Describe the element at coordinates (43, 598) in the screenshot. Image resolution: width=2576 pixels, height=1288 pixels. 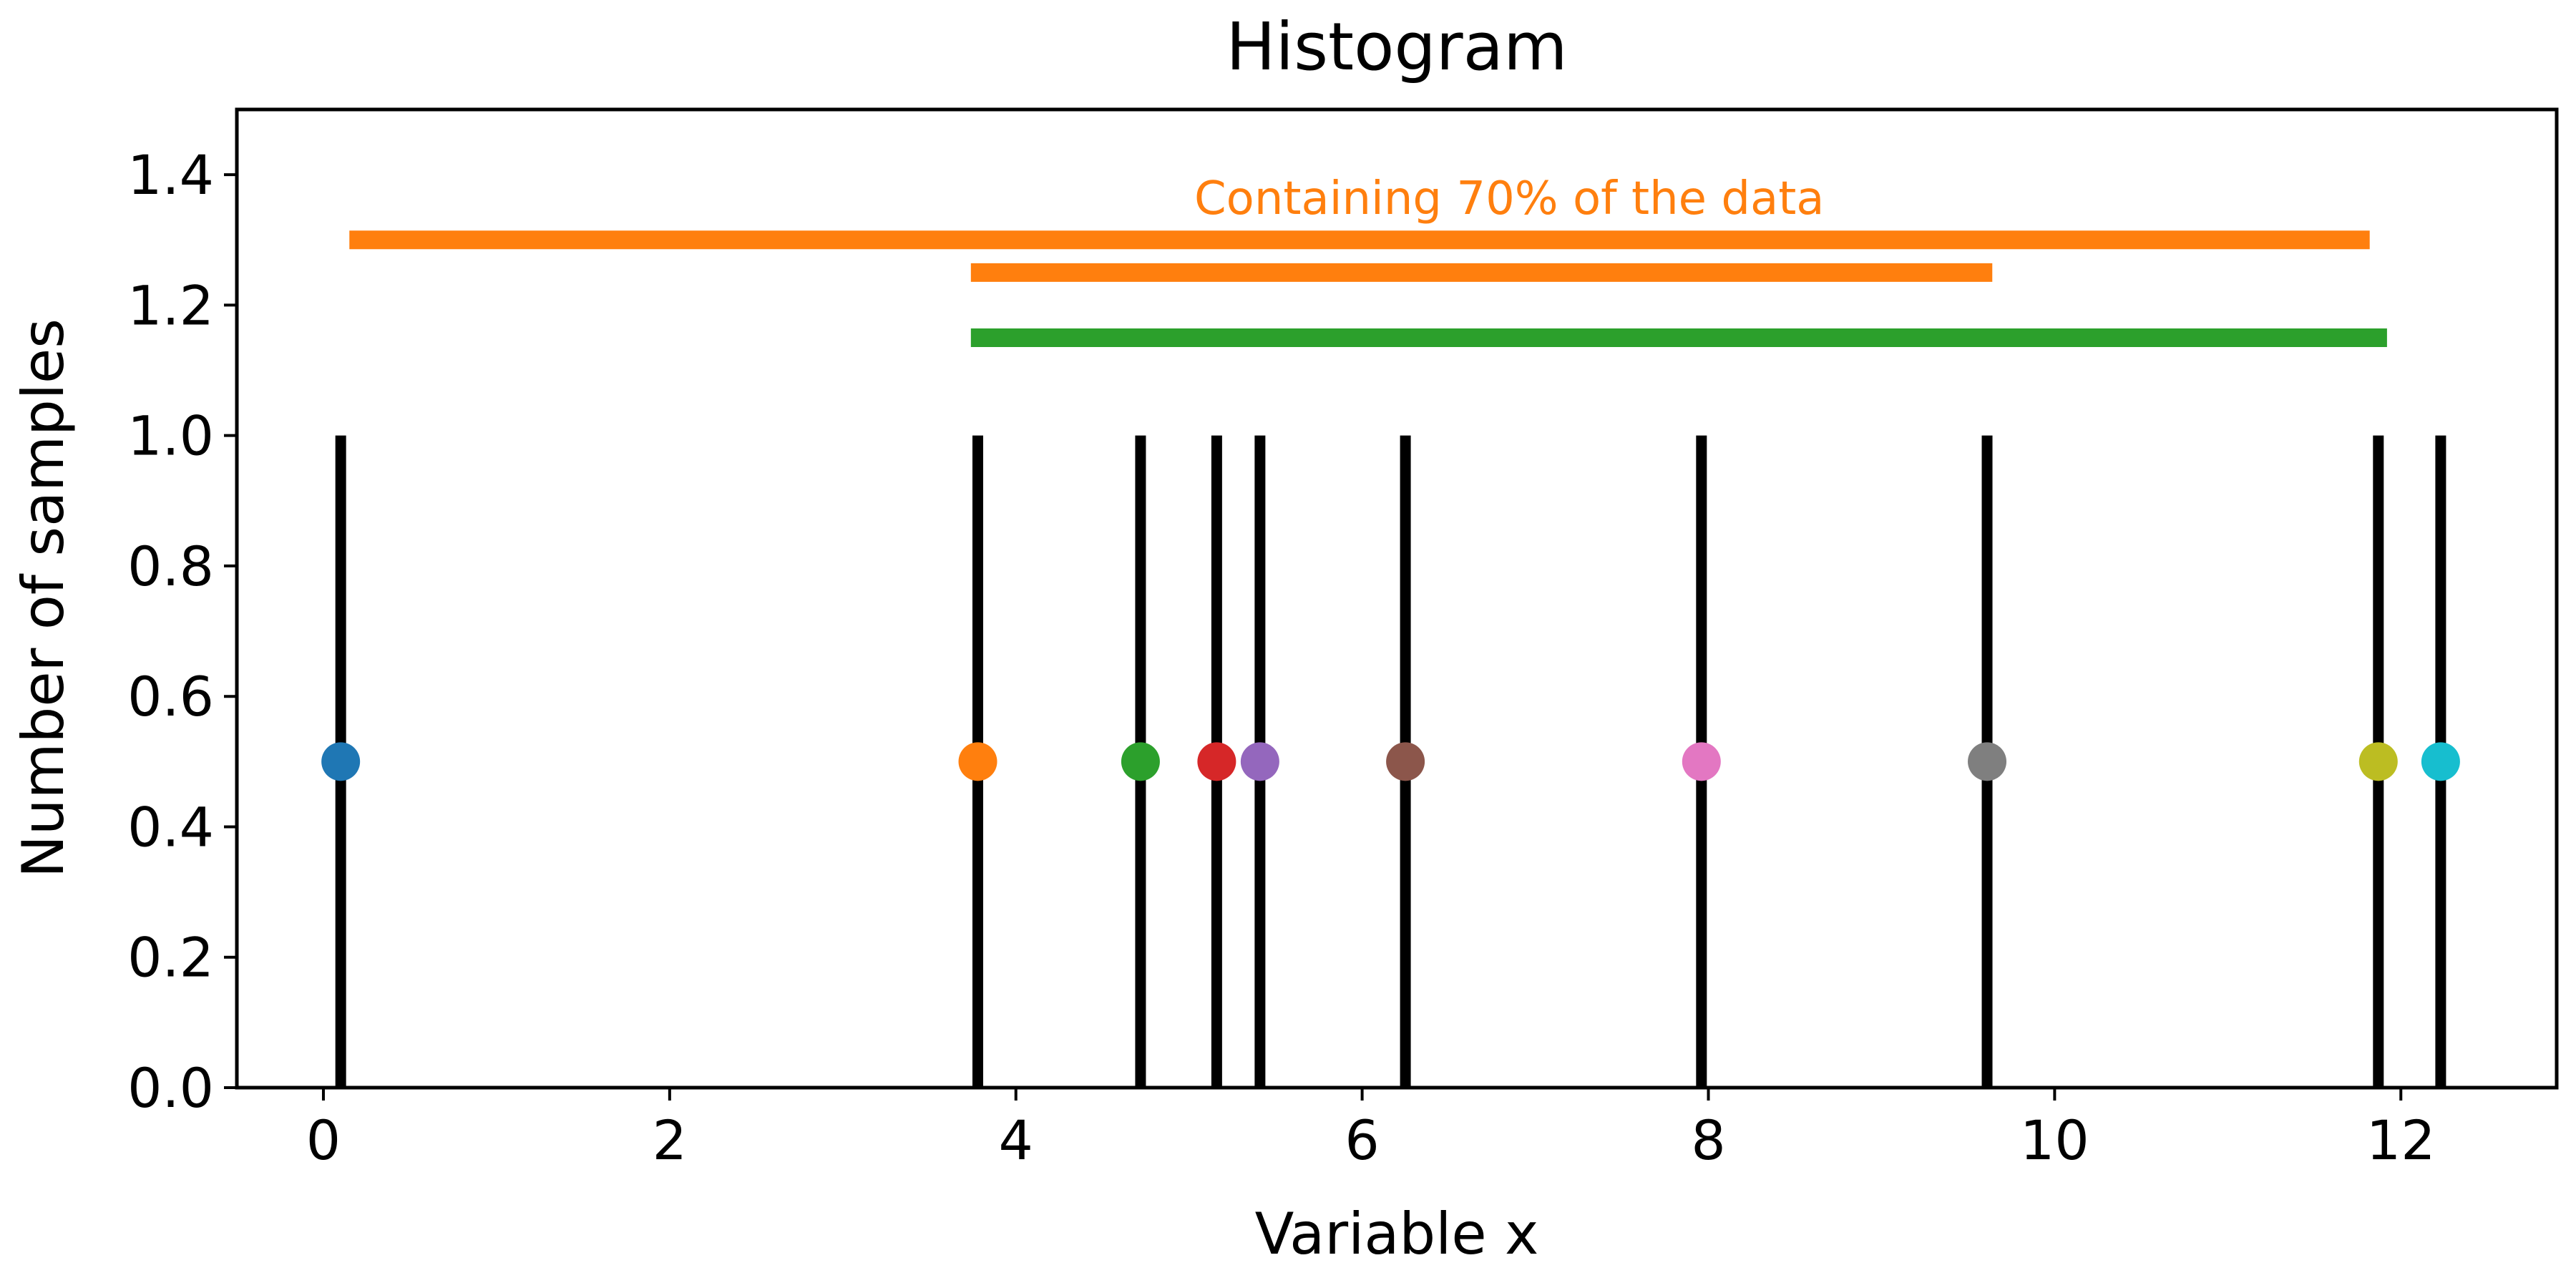
I see `y-axis-label: Number of samples` at that location.